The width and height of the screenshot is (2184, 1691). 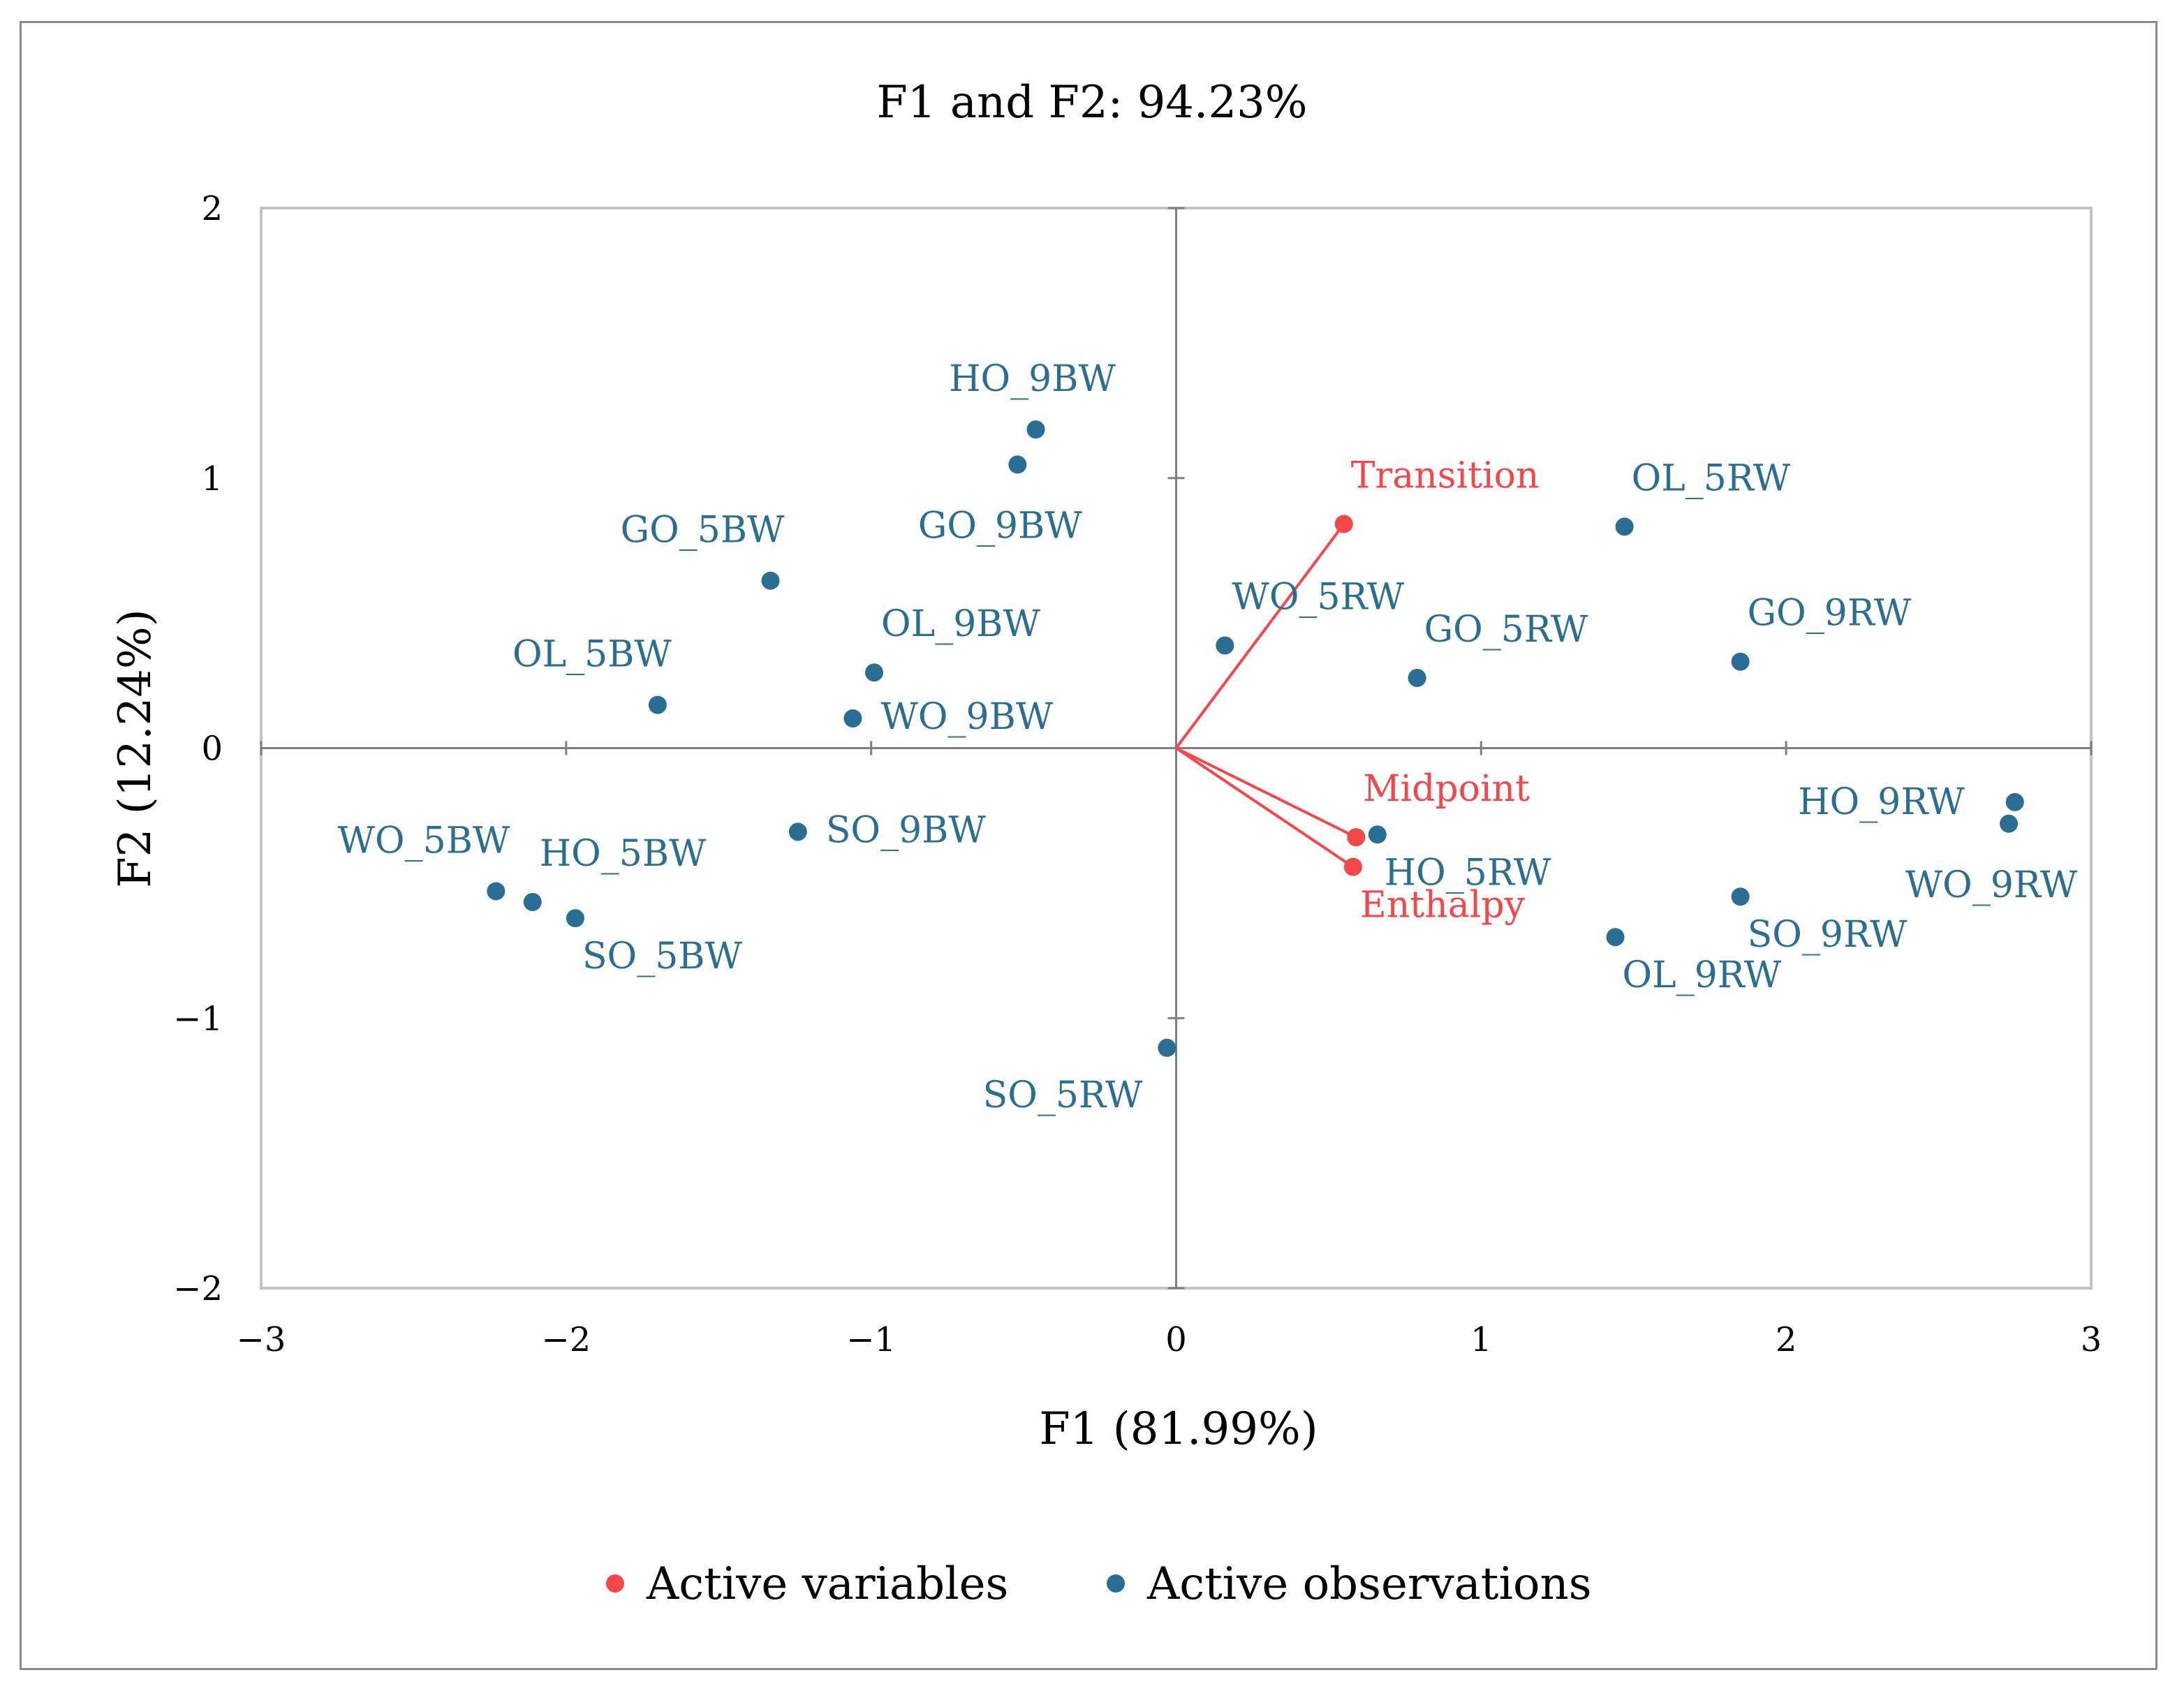 I want to click on x-tick-label: −1, so click(x=871, y=1339).